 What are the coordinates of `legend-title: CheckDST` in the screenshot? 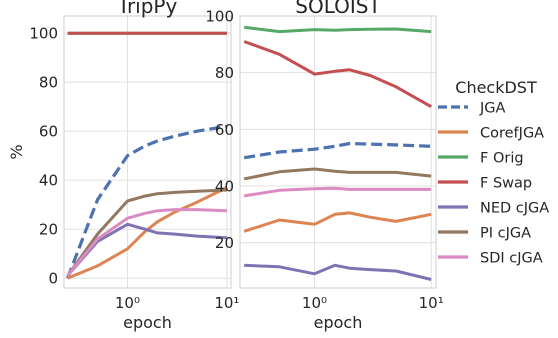 It's located at (496, 87).